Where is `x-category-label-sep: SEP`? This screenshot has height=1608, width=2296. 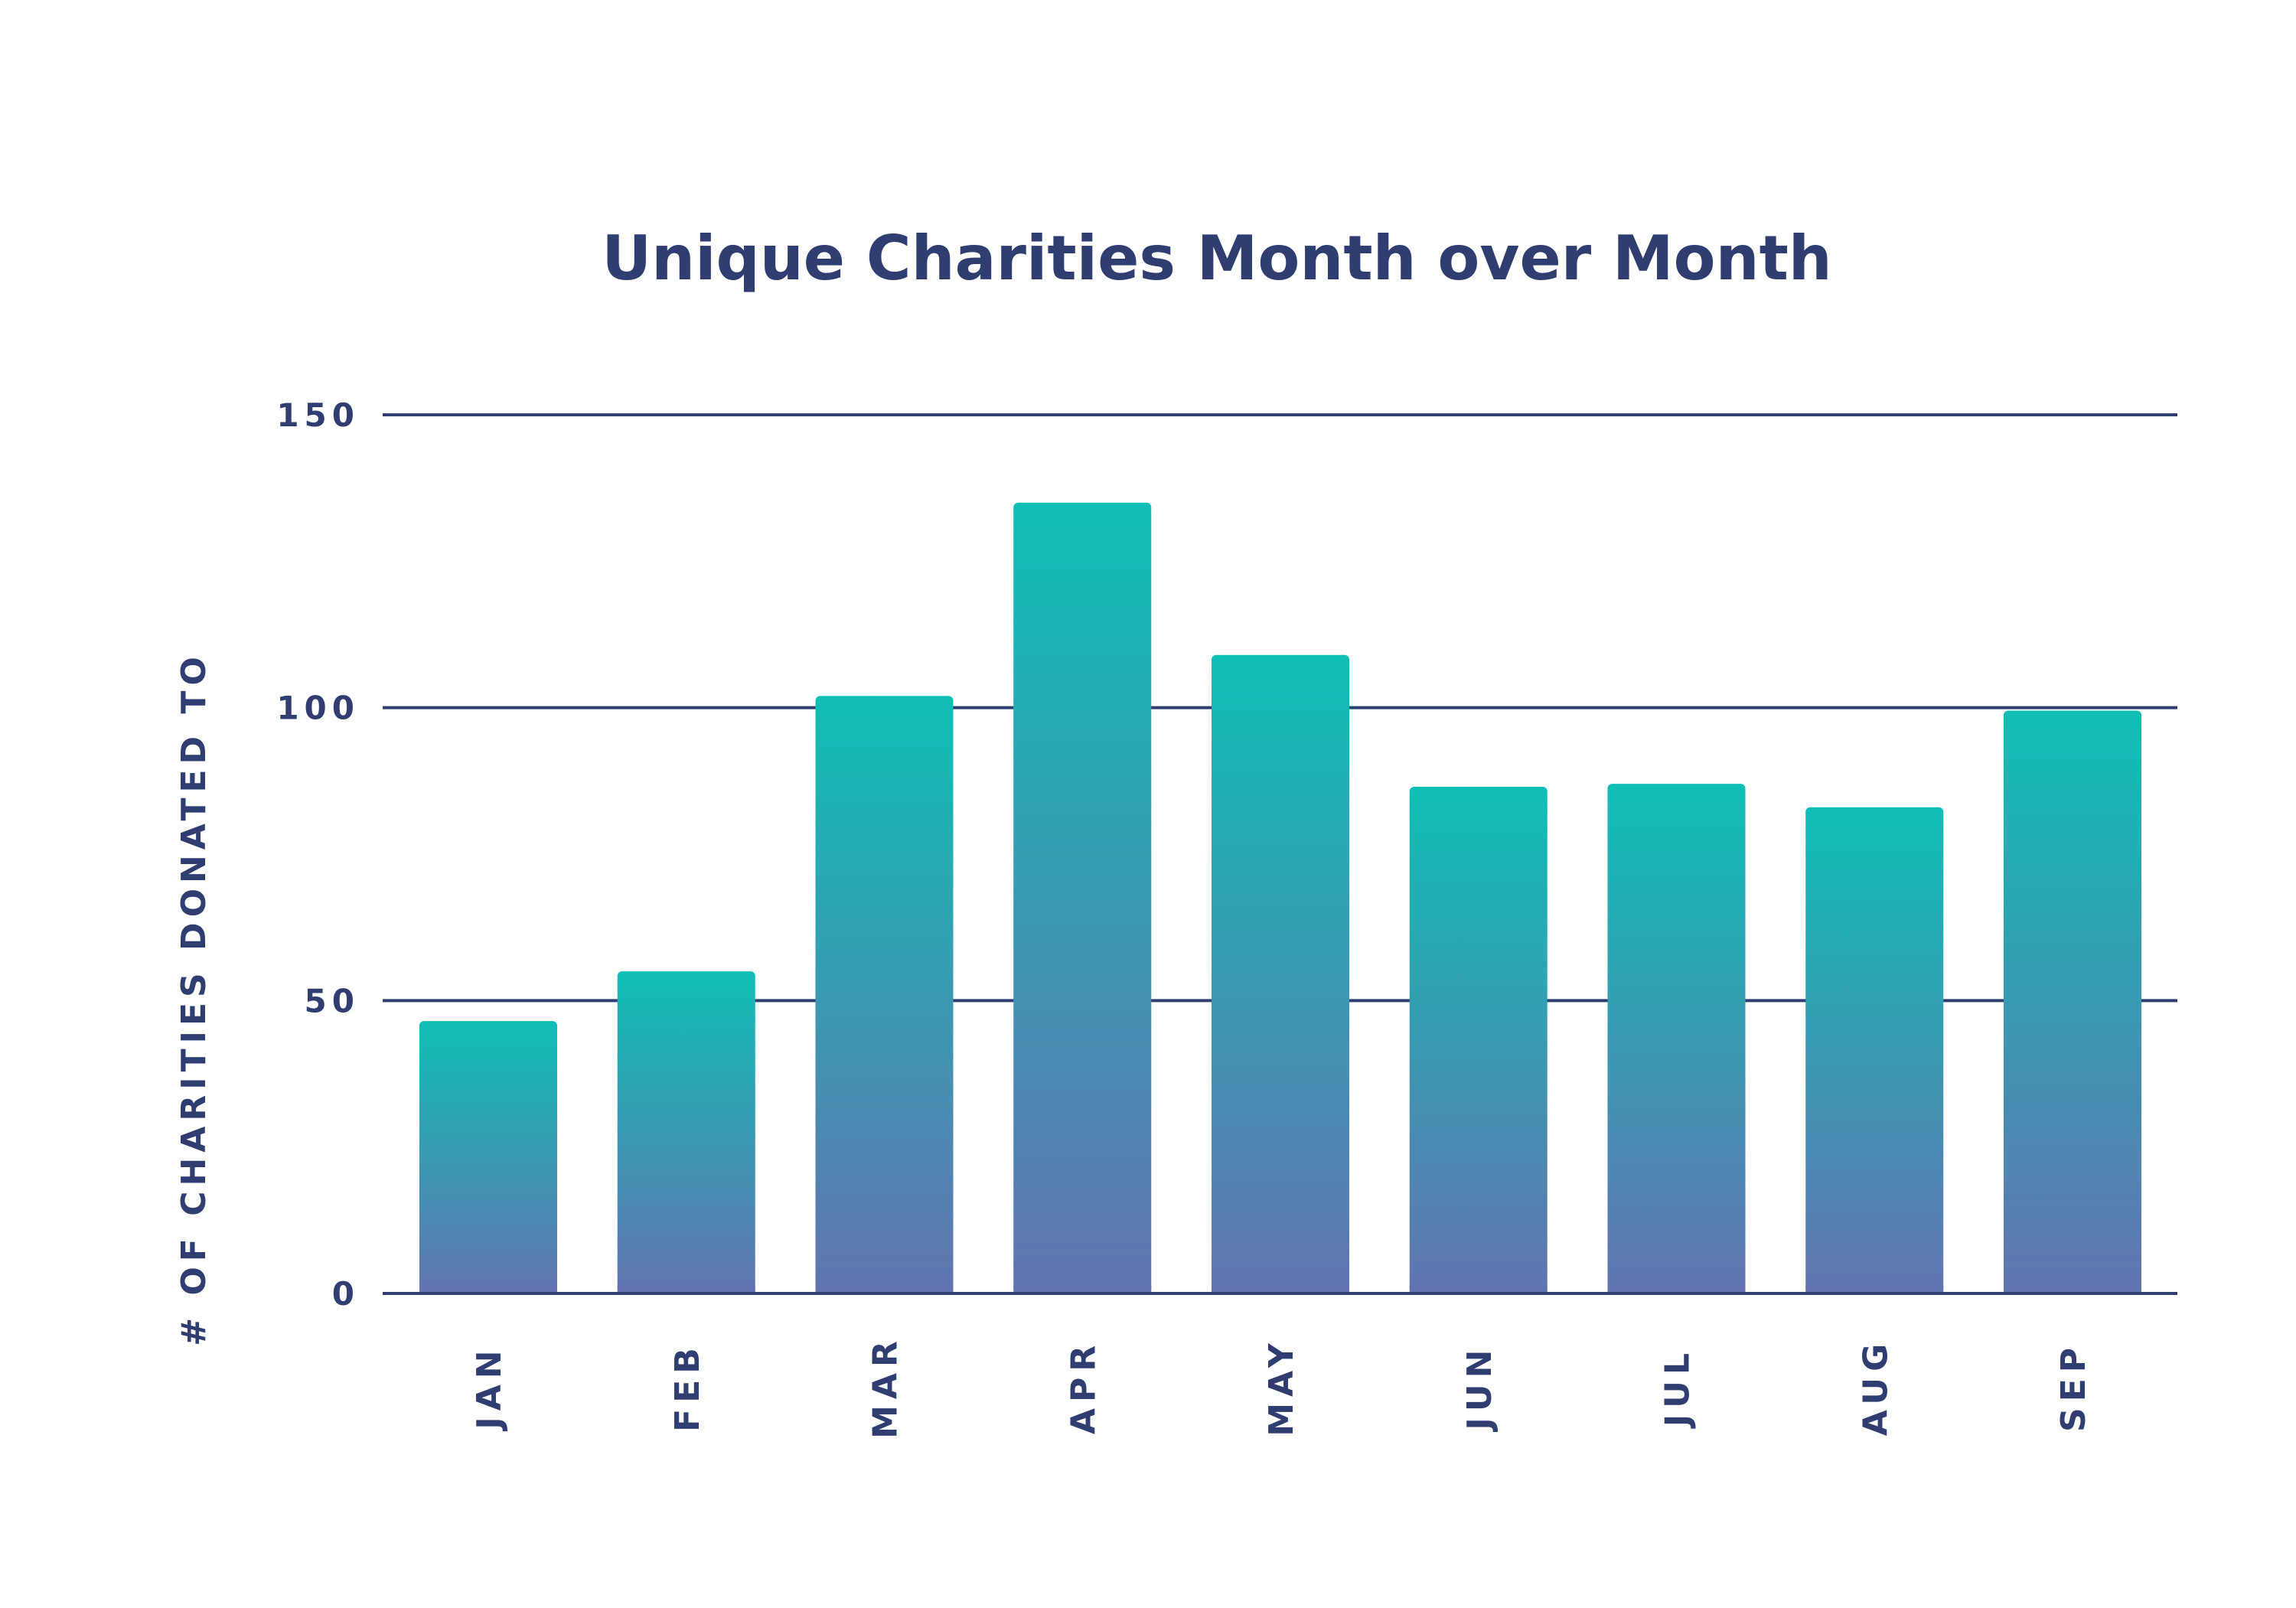 x-category-label-sep: SEP is located at coordinates (2073, 1387).